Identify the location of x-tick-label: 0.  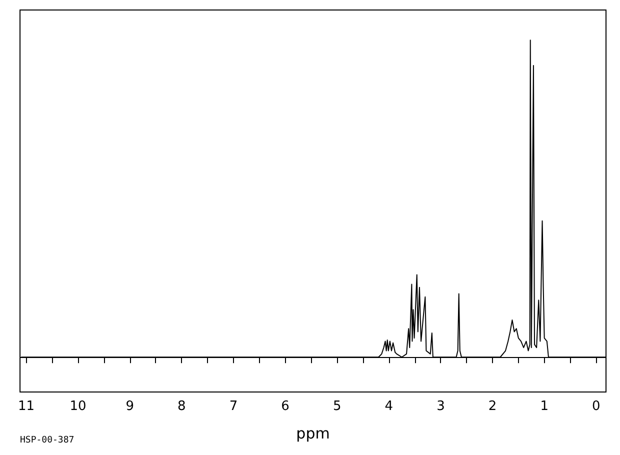
(596, 406).